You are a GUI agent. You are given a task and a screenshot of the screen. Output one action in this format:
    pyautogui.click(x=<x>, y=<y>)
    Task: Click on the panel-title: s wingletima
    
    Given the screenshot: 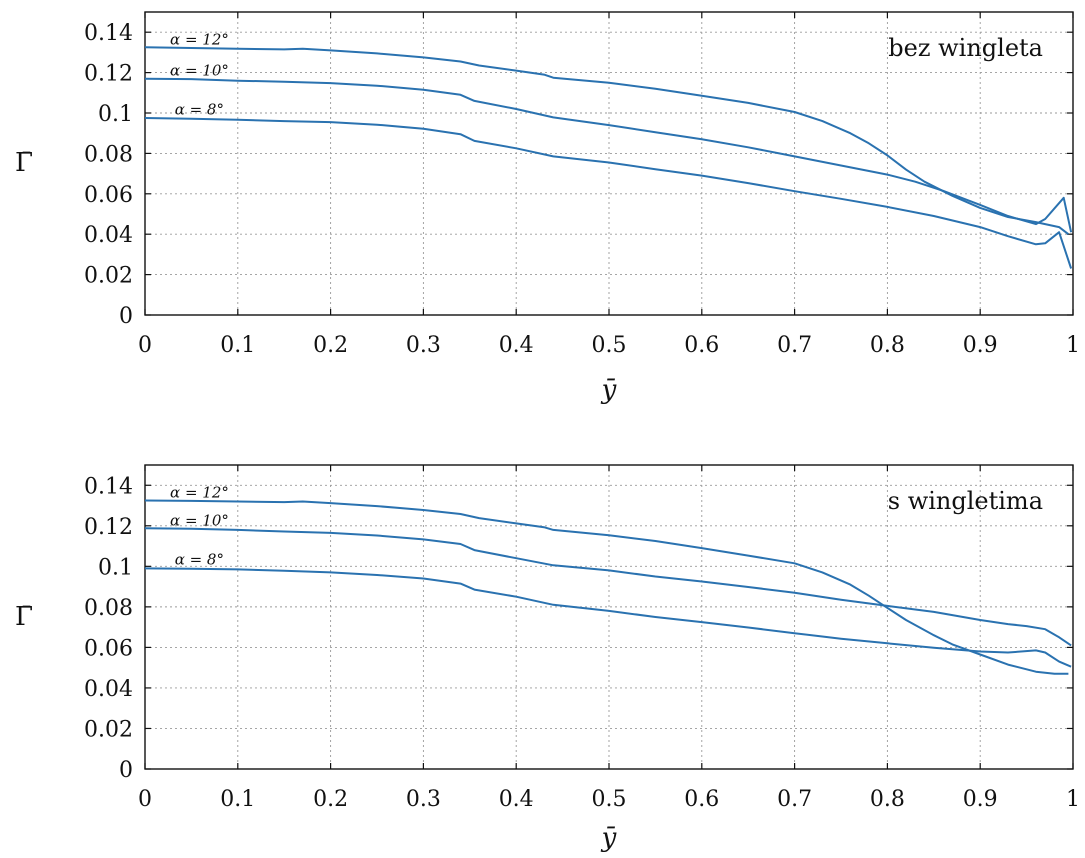 What is the action you would take?
    pyautogui.click(x=965, y=501)
    